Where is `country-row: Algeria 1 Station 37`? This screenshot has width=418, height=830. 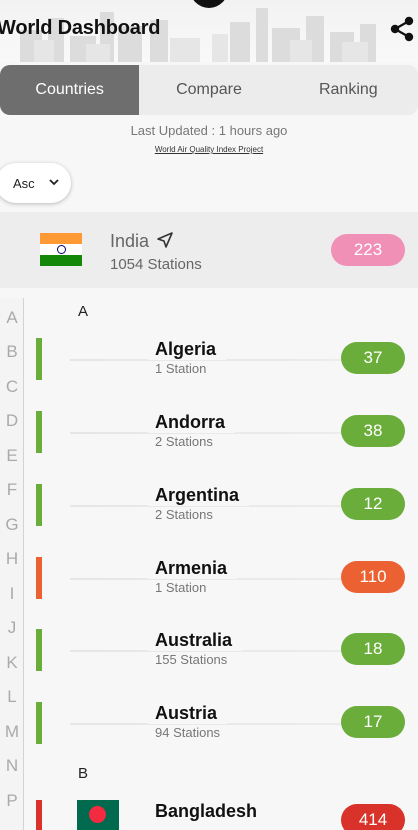 country-row: Algeria 1 Station 37 is located at coordinates (222, 368).